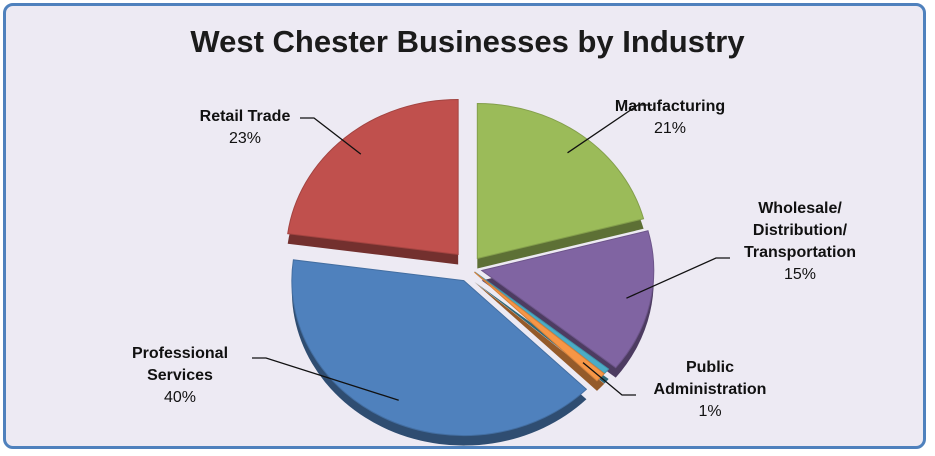 This screenshot has height=456, width=935. Describe the element at coordinates (800, 274) in the screenshot. I see `slice-value-wholesale: 15%` at that location.